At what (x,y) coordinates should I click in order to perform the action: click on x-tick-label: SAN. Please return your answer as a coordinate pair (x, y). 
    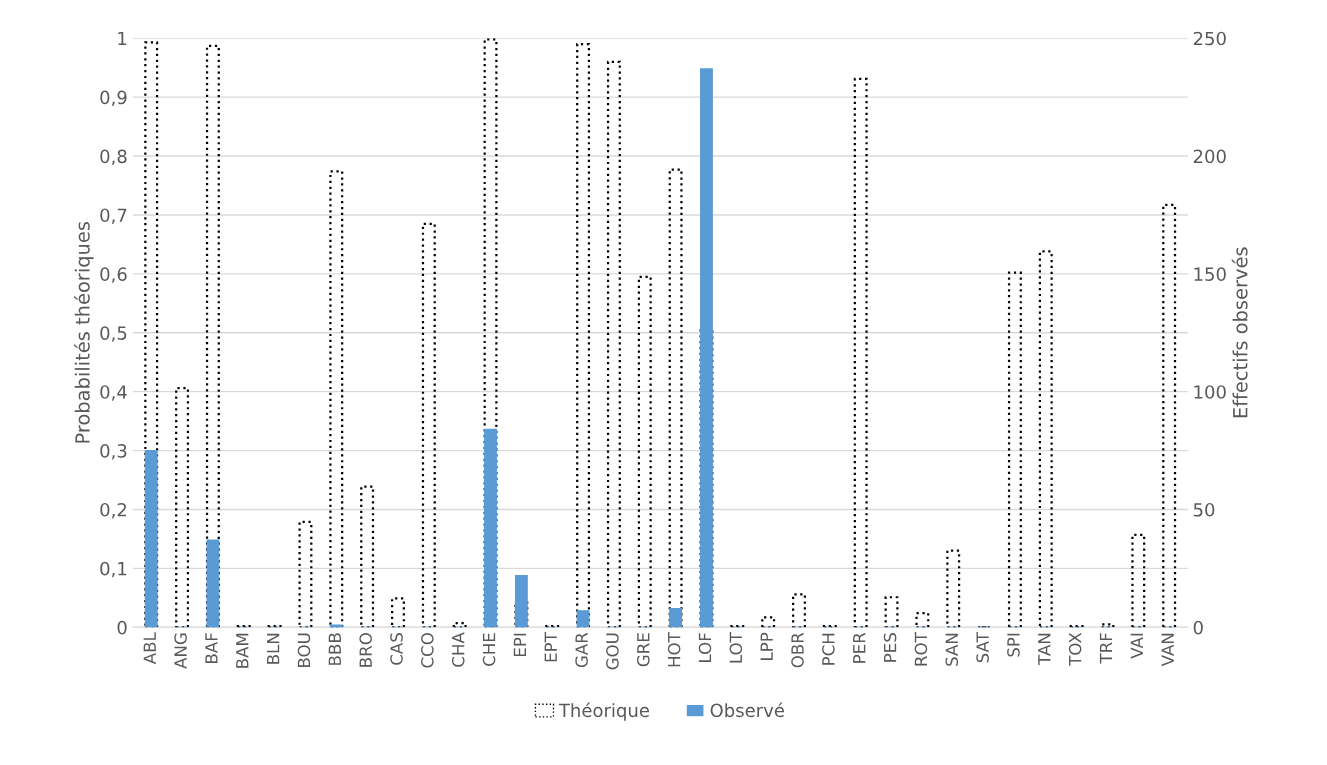
    Looking at the image, I should click on (952, 649).